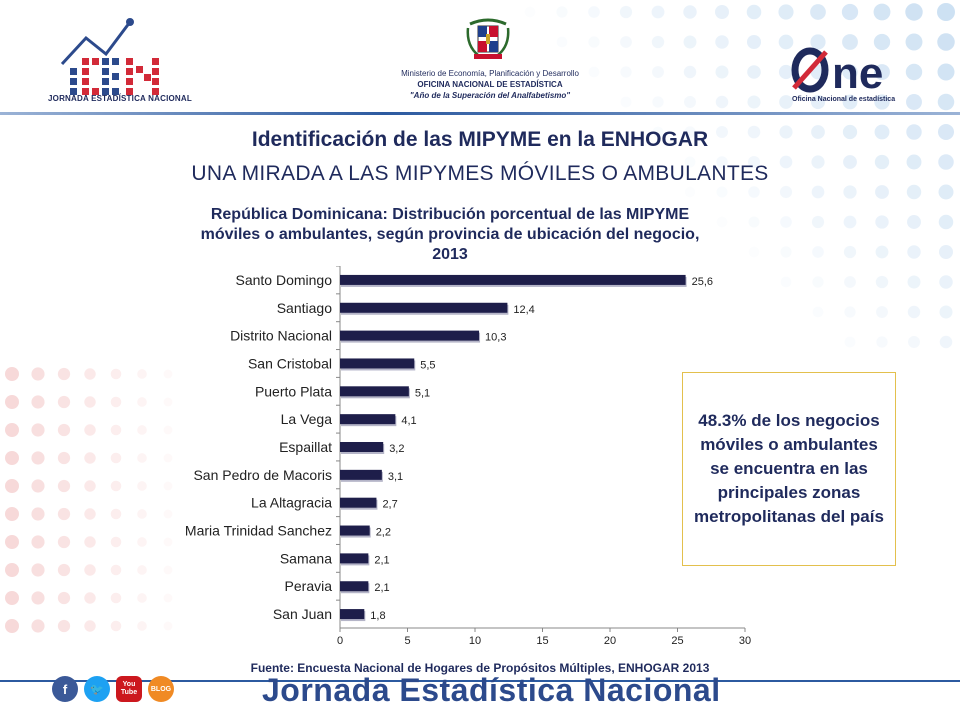 The width and height of the screenshot is (960, 720). Describe the element at coordinates (307, 419) in the screenshot. I see `category-label: La Vega` at that location.